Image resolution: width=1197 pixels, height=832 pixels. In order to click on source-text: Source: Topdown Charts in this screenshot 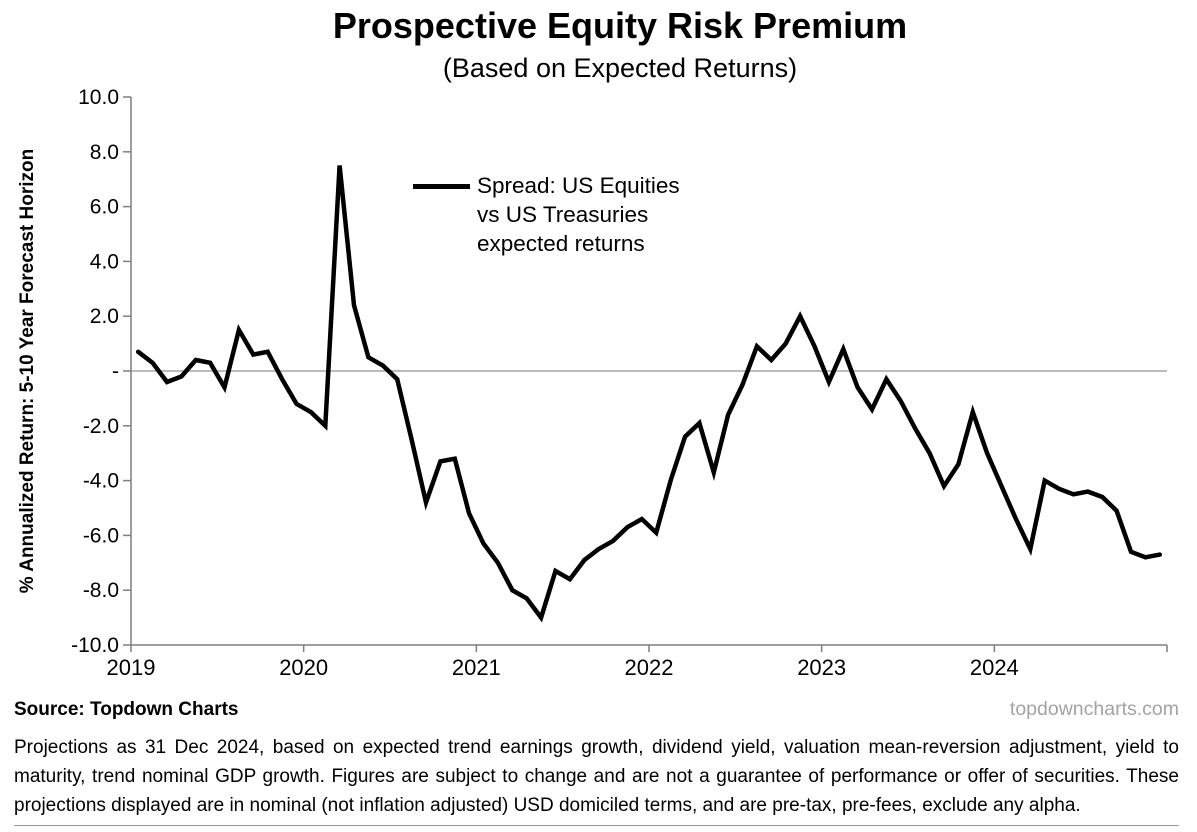, I will do `click(126, 709)`.